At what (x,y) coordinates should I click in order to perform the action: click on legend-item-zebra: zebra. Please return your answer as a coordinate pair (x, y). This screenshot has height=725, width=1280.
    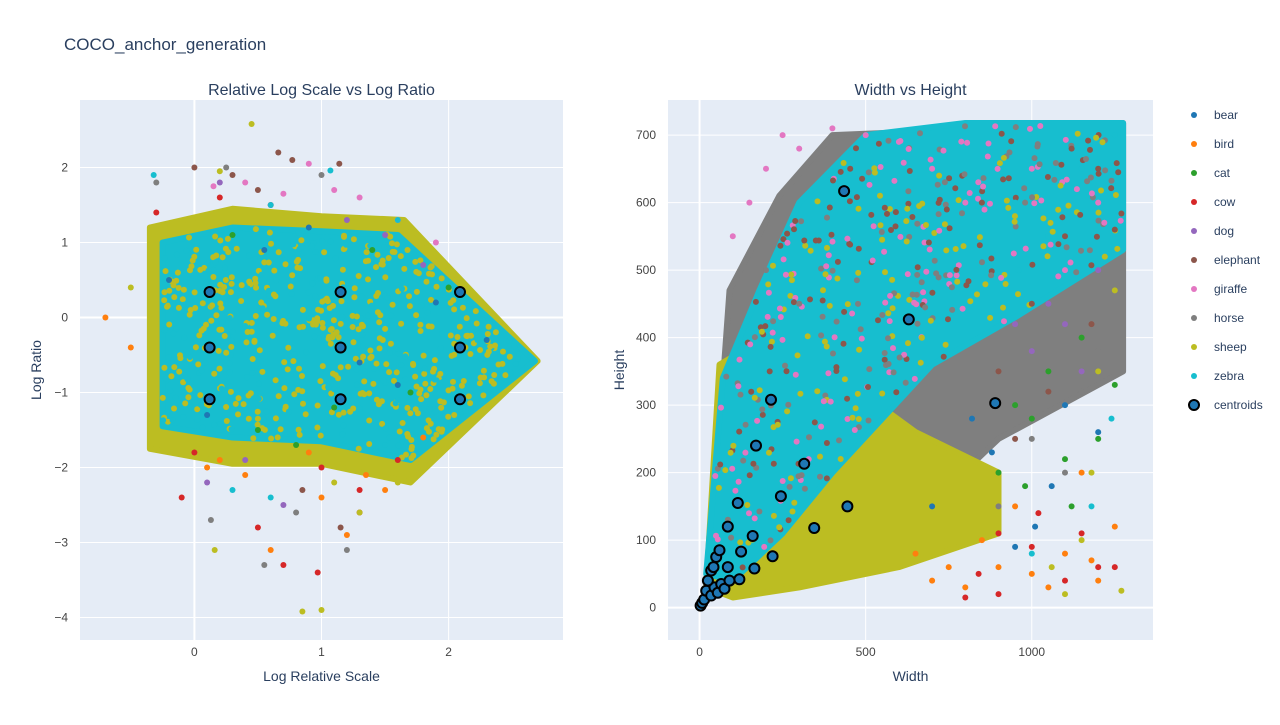
    Looking at the image, I should click on (1217, 376).